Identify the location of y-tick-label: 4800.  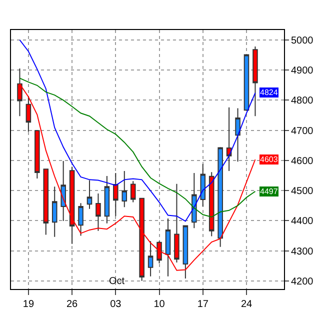
(302, 101).